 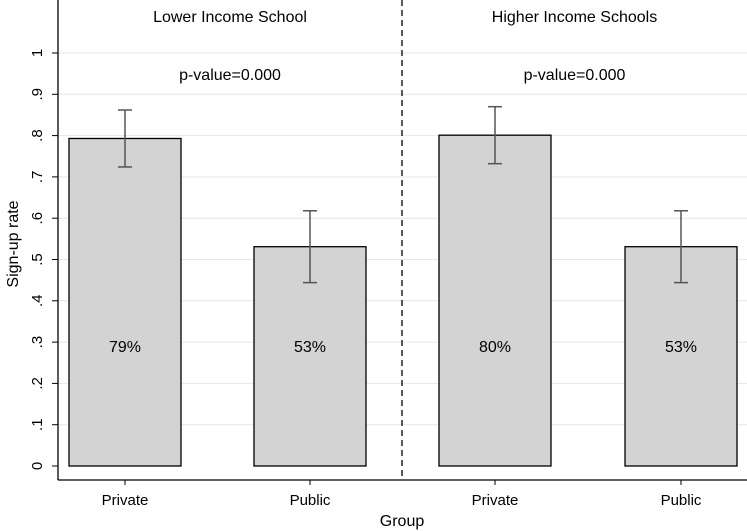 What do you see at coordinates (37, 53) in the screenshot?
I see `y-tick-label: 1` at bounding box center [37, 53].